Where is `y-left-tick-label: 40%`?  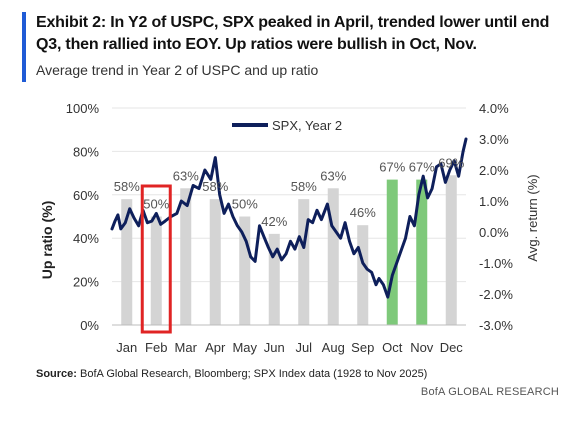
y-left-tick-label: 40% is located at coordinates (86, 238).